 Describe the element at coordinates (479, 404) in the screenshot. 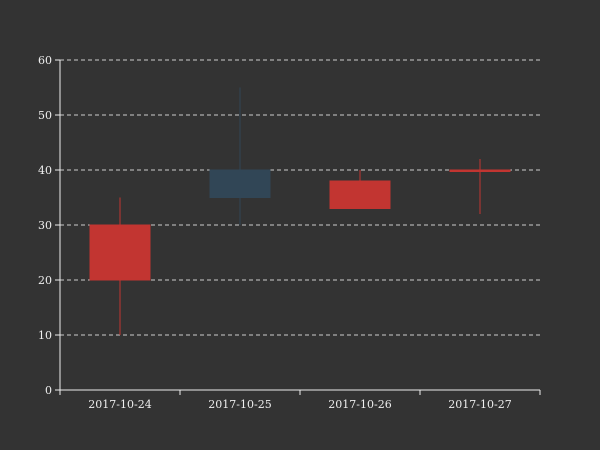

I see `x-tick-label: 2017-10-27` at that location.